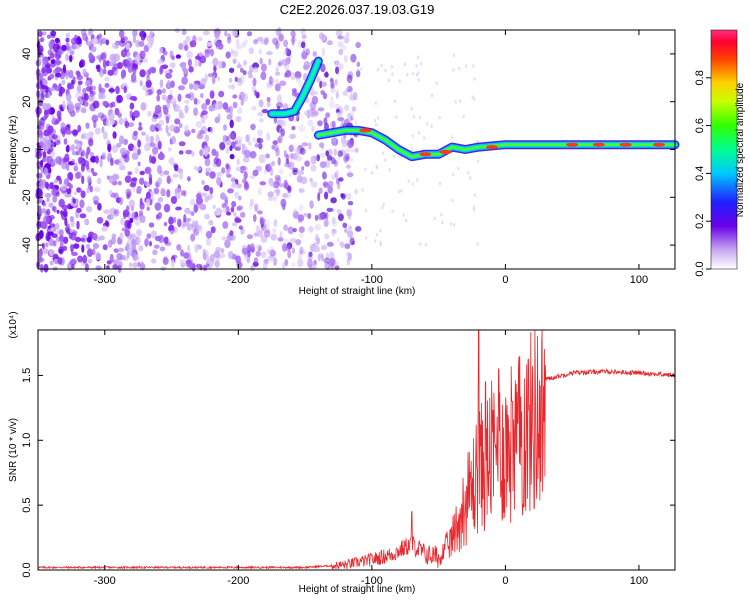 The image size is (750, 600). I want to click on spectrogram-xtick-label: -300, so click(105, 280).